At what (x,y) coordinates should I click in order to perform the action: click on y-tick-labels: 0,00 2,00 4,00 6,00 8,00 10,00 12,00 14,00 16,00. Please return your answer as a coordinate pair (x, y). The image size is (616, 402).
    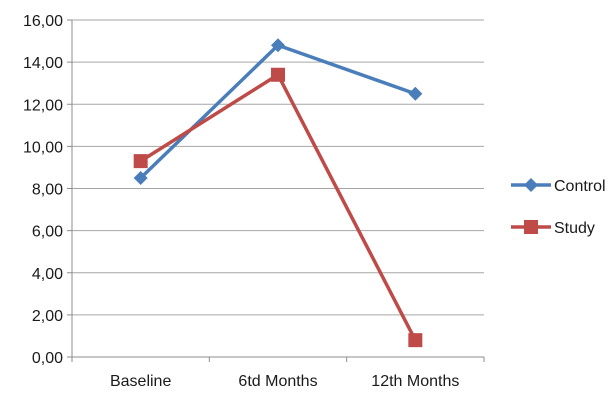
    Looking at the image, I should click on (43, 190).